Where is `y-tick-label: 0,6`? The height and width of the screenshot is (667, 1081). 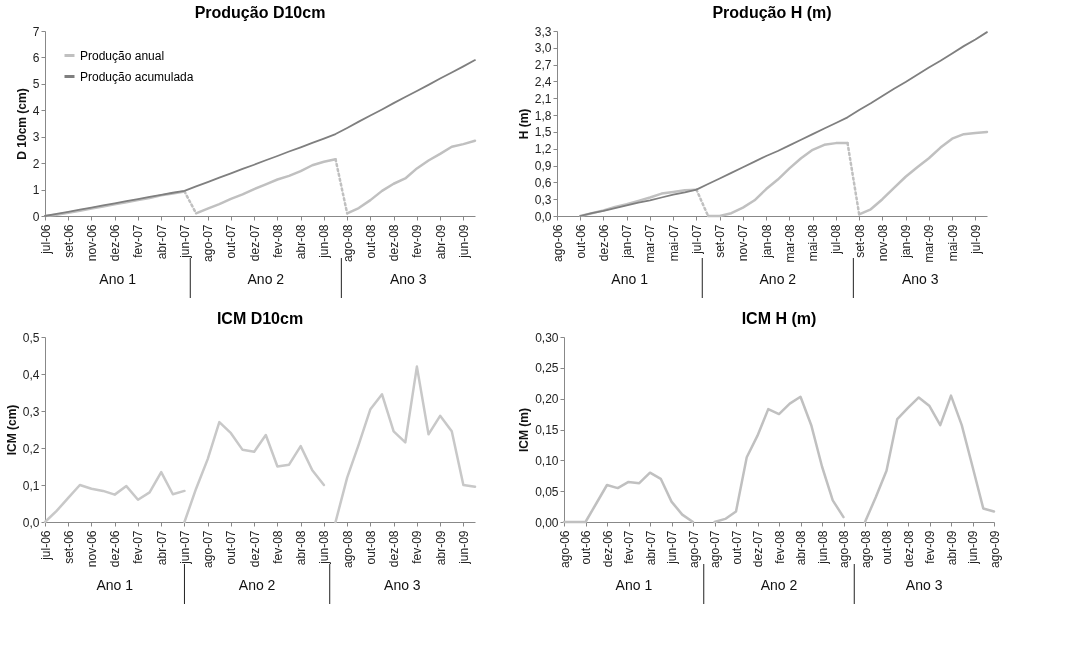 y-tick-label: 0,6 is located at coordinates (543, 182).